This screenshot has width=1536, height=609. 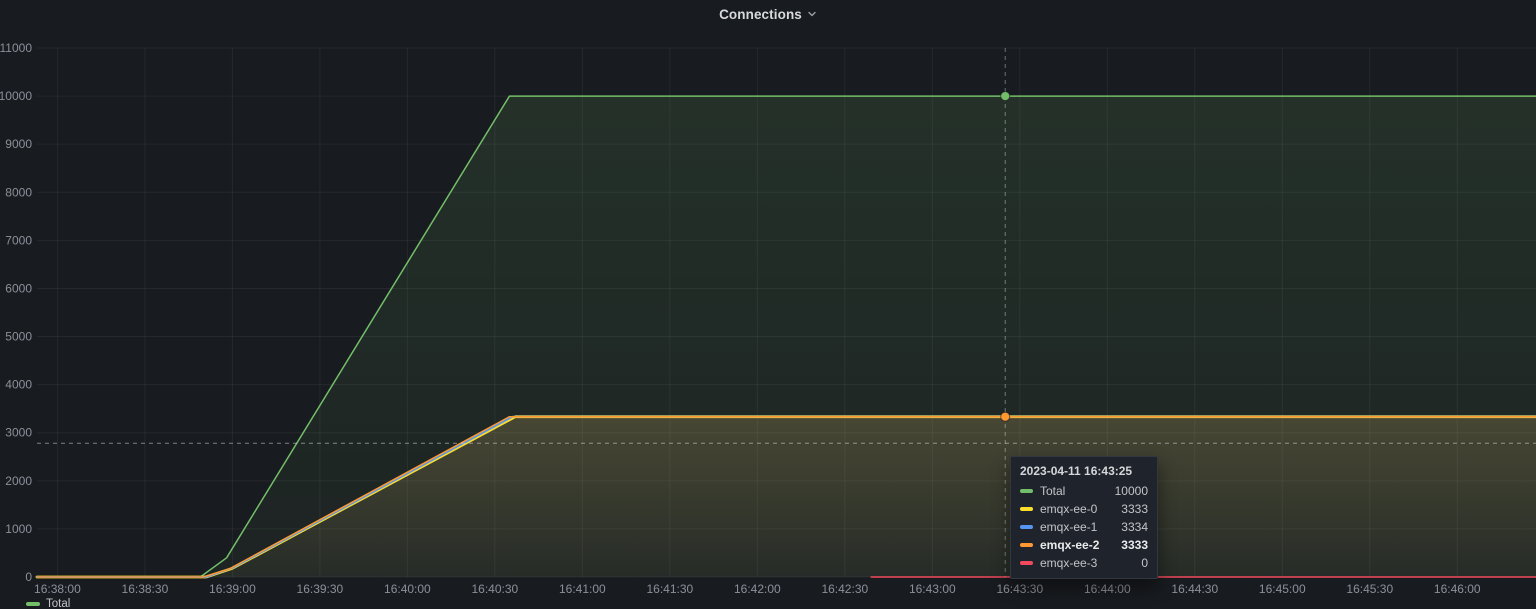 What do you see at coordinates (58, 603) in the screenshot?
I see `legend-label: Total` at bounding box center [58, 603].